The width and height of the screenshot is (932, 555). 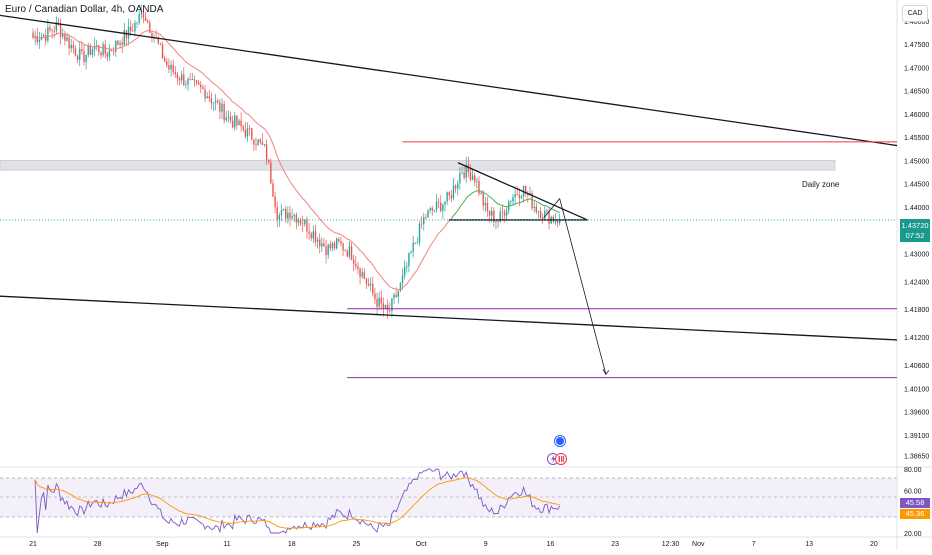 What do you see at coordinates (551, 544) in the screenshot?
I see `time-tick-label: 16` at bounding box center [551, 544].